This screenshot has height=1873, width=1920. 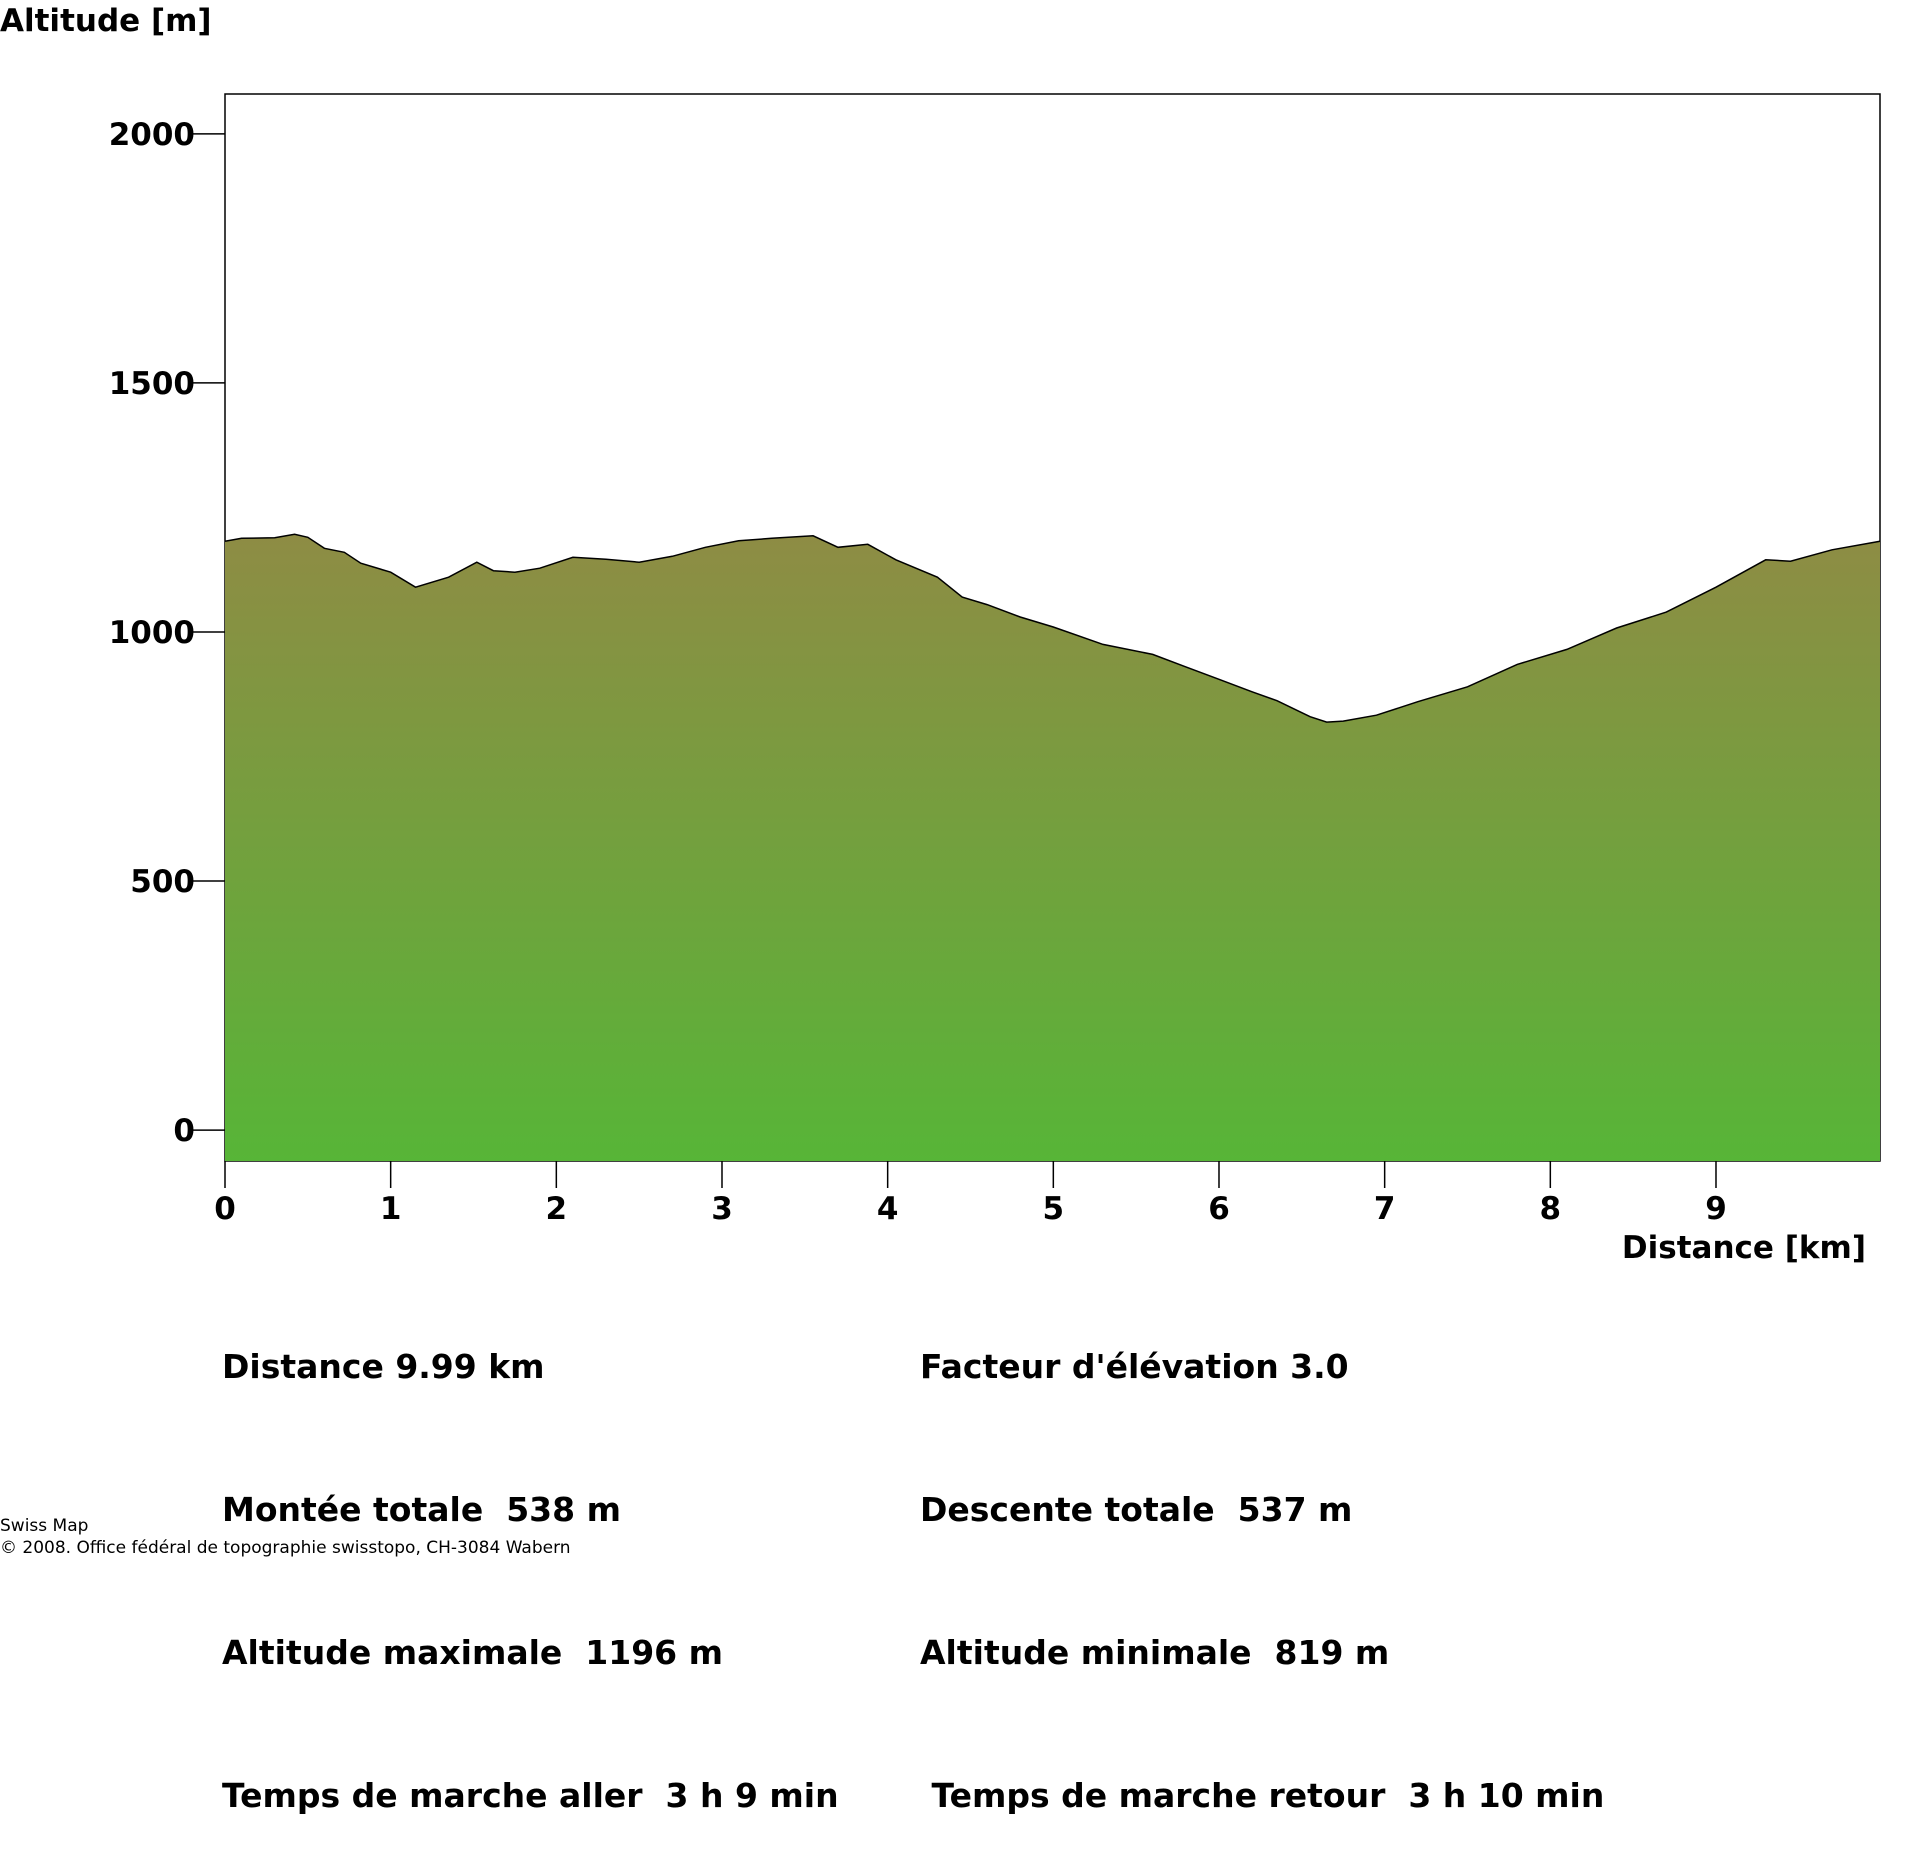 I want to click on x-tick-label: 3, so click(x=722, y=1209).